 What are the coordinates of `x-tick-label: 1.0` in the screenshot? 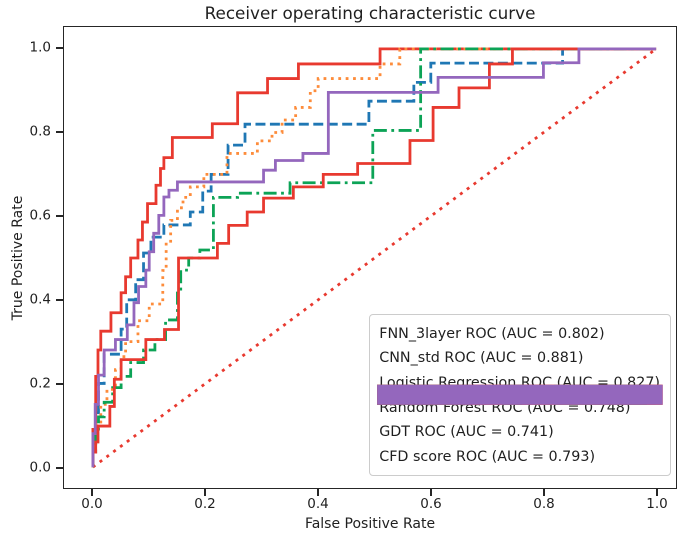 It's located at (657, 504).